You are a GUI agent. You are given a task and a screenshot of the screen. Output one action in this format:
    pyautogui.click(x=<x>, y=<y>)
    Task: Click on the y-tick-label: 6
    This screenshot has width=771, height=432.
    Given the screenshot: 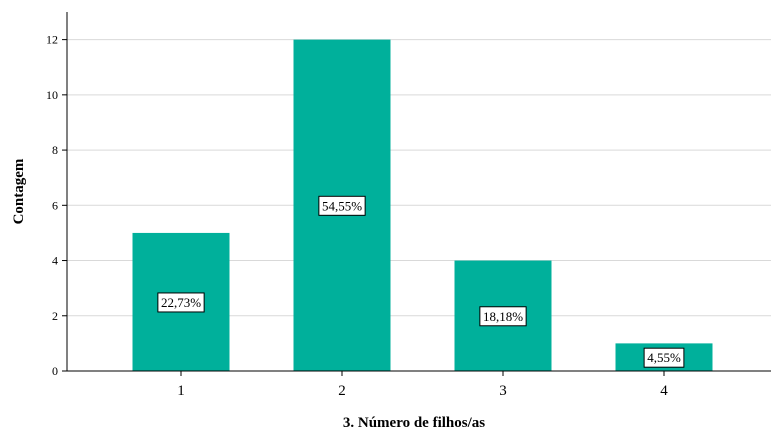 What is the action you would take?
    pyautogui.click(x=55, y=205)
    